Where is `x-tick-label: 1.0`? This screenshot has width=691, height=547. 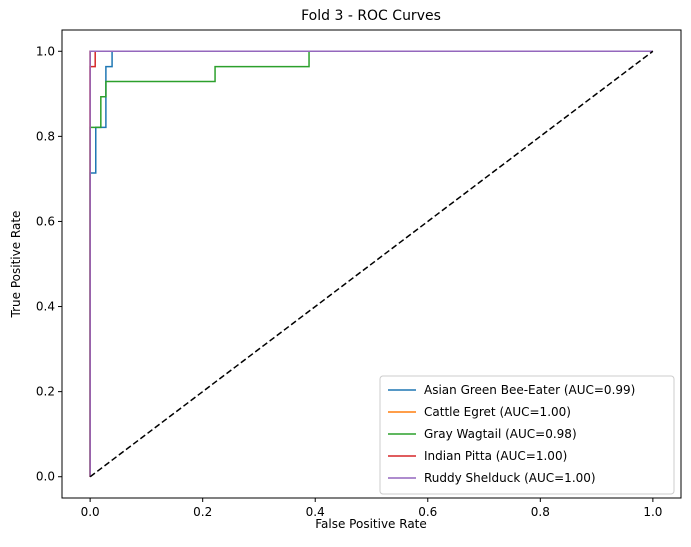 x-tick-label: 1.0 is located at coordinates (652, 512).